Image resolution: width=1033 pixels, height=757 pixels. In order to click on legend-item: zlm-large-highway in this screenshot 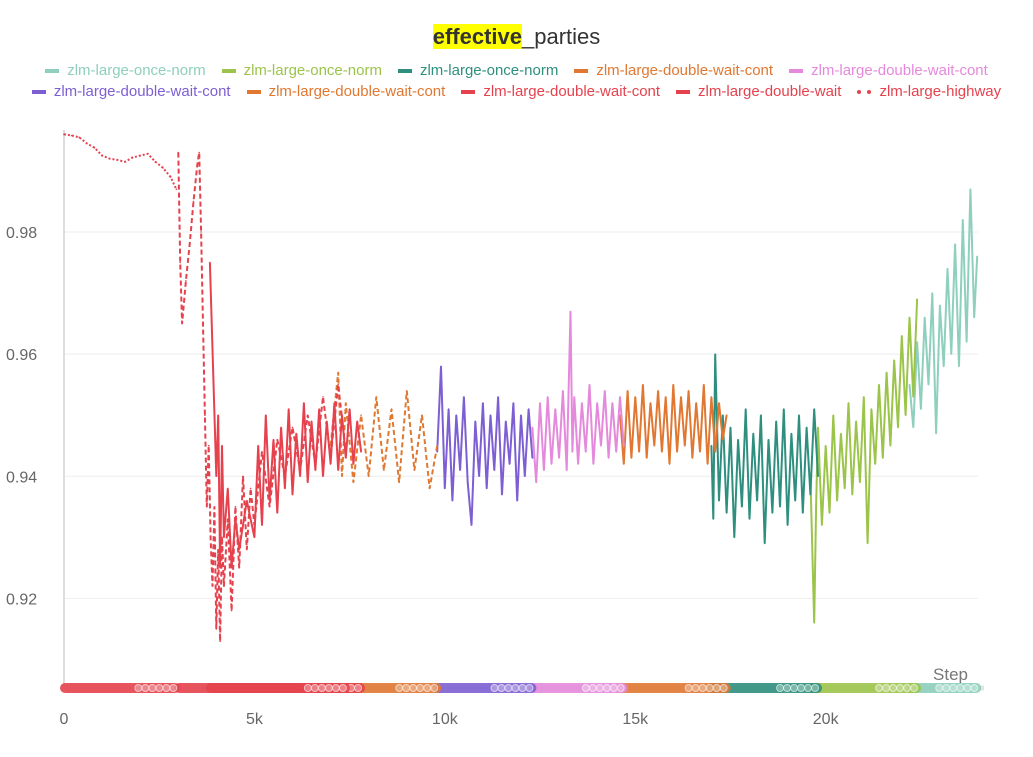, I will do `click(929, 91)`.